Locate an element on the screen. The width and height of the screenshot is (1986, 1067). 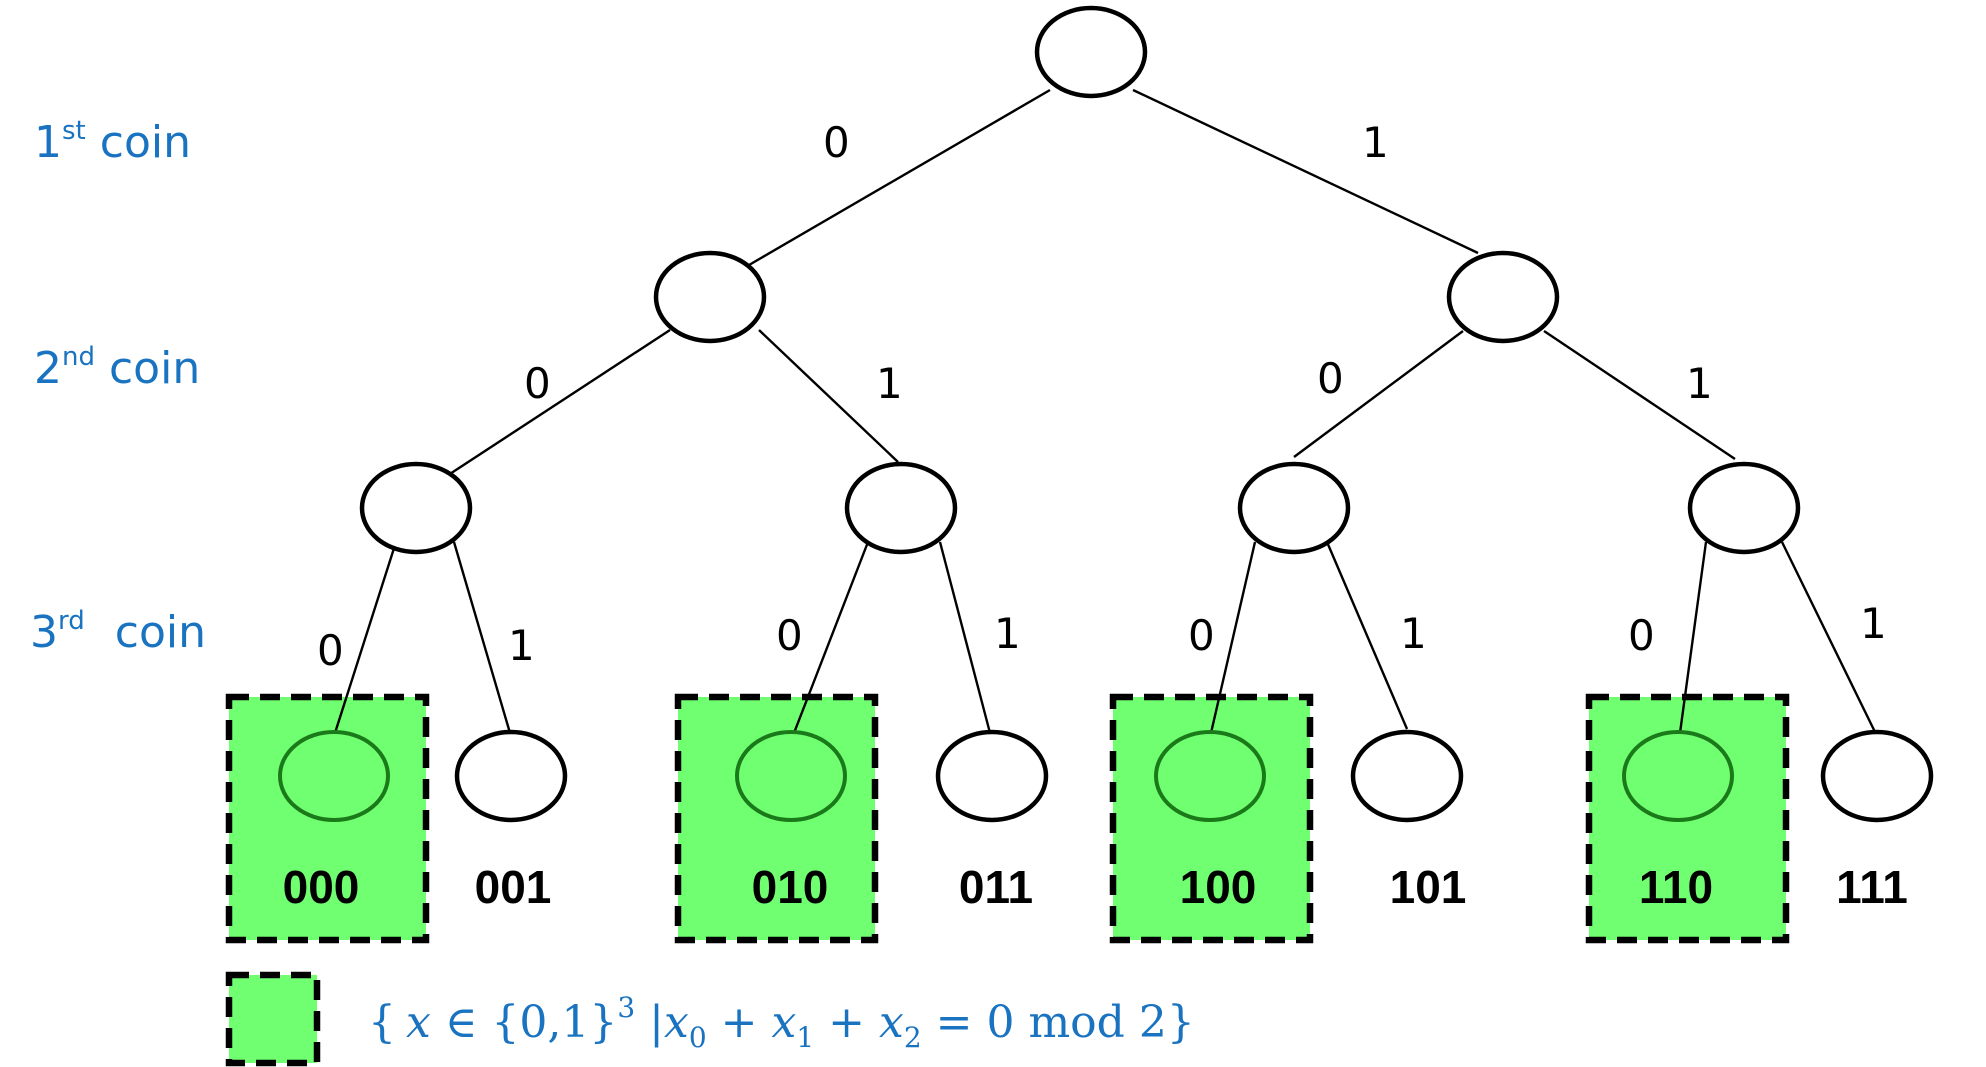
edge-label-11-110: 0 is located at coordinates (1641, 635).